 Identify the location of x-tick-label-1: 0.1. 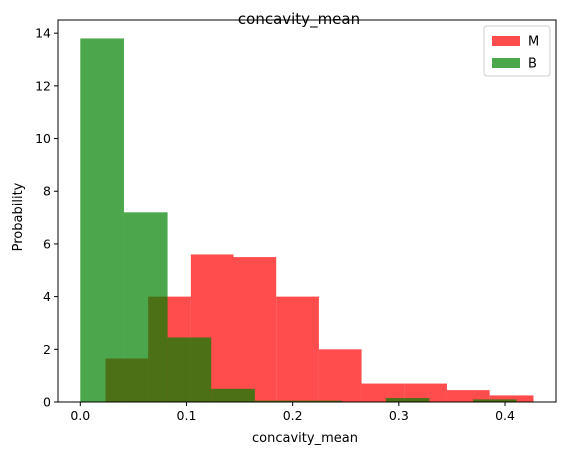
(187, 415).